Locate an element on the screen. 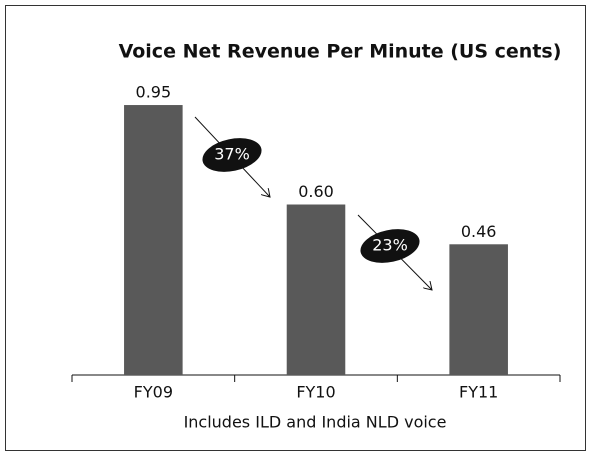 The image size is (591, 456). x-tick-label: FY09 is located at coordinates (153, 392).